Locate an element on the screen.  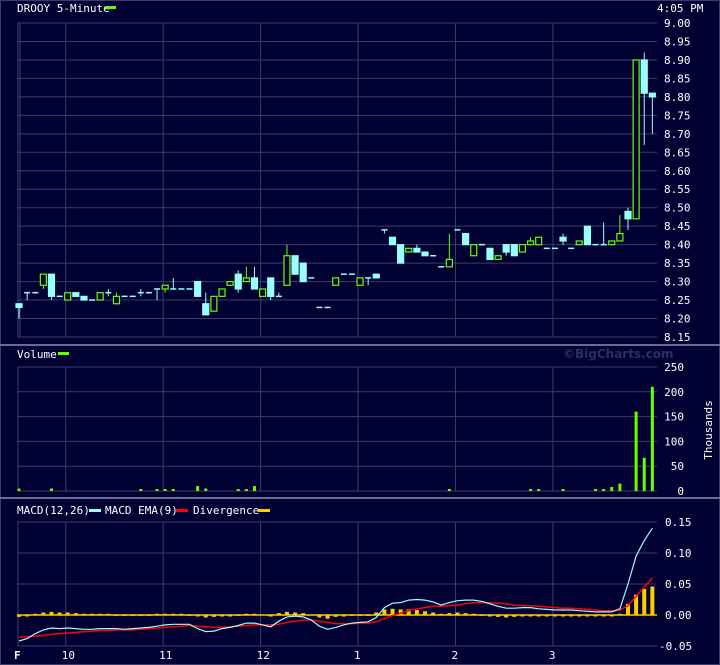
price-tick-label: 8.20 is located at coordinates (677, 319).